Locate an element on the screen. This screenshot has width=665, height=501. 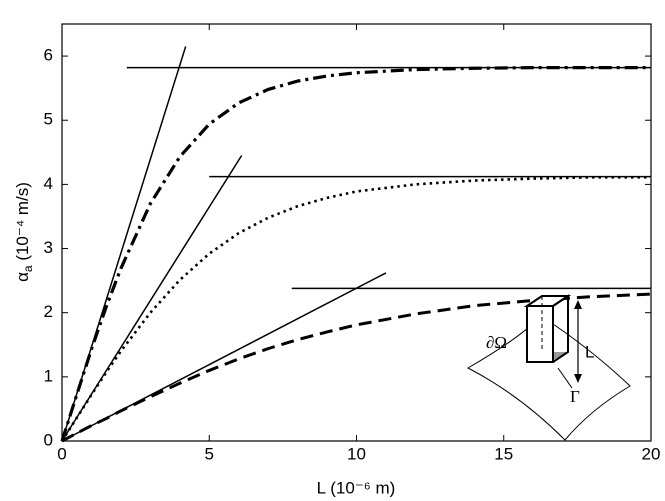
inset-box-front is located at coordinates (540, 334).